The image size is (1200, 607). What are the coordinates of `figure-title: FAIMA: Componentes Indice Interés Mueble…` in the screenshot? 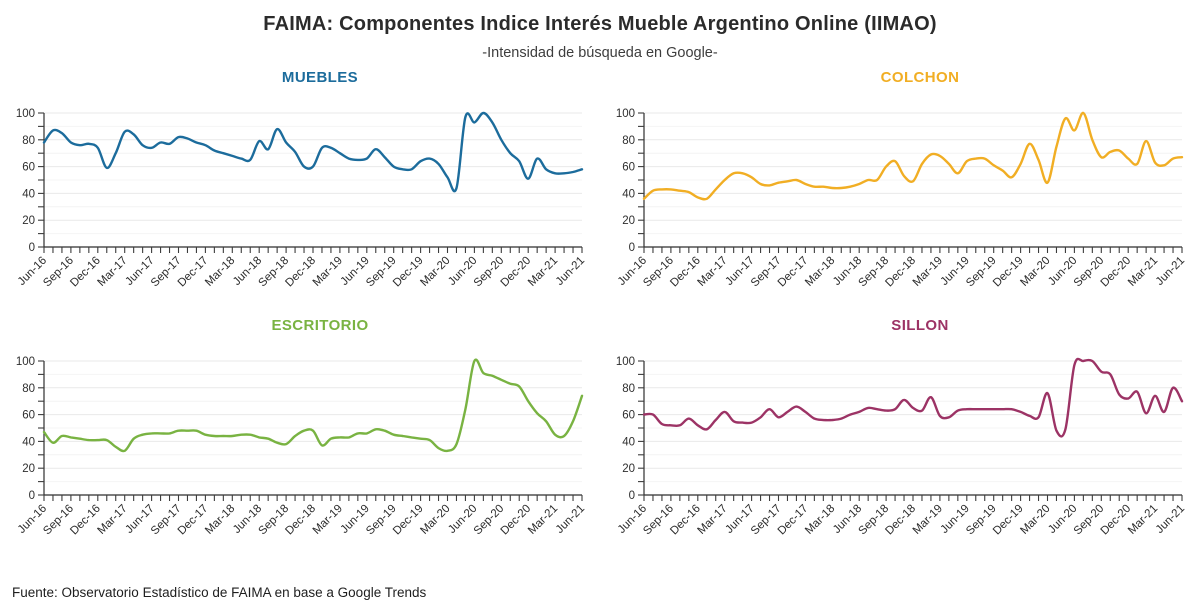 It's located at (600, 24).